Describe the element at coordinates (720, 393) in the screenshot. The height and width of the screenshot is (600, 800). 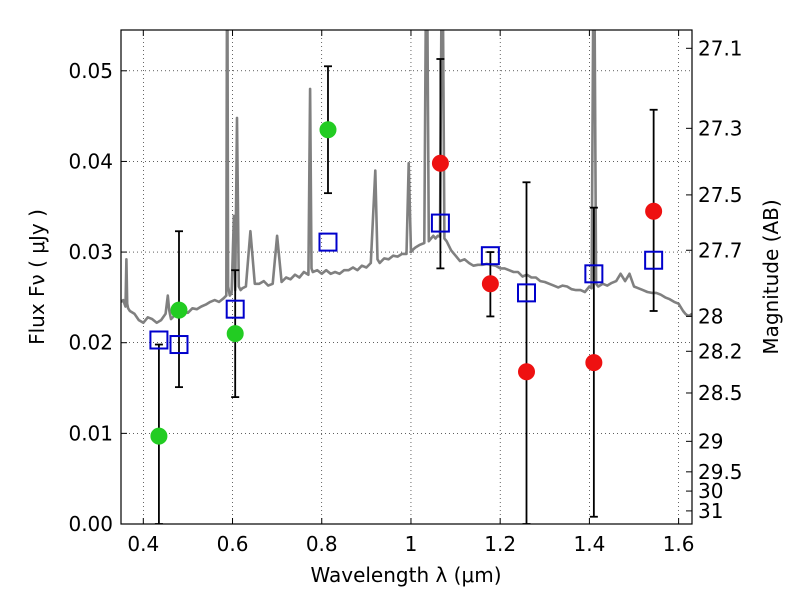
I see `mag-tick-label: 28.5` at that location.